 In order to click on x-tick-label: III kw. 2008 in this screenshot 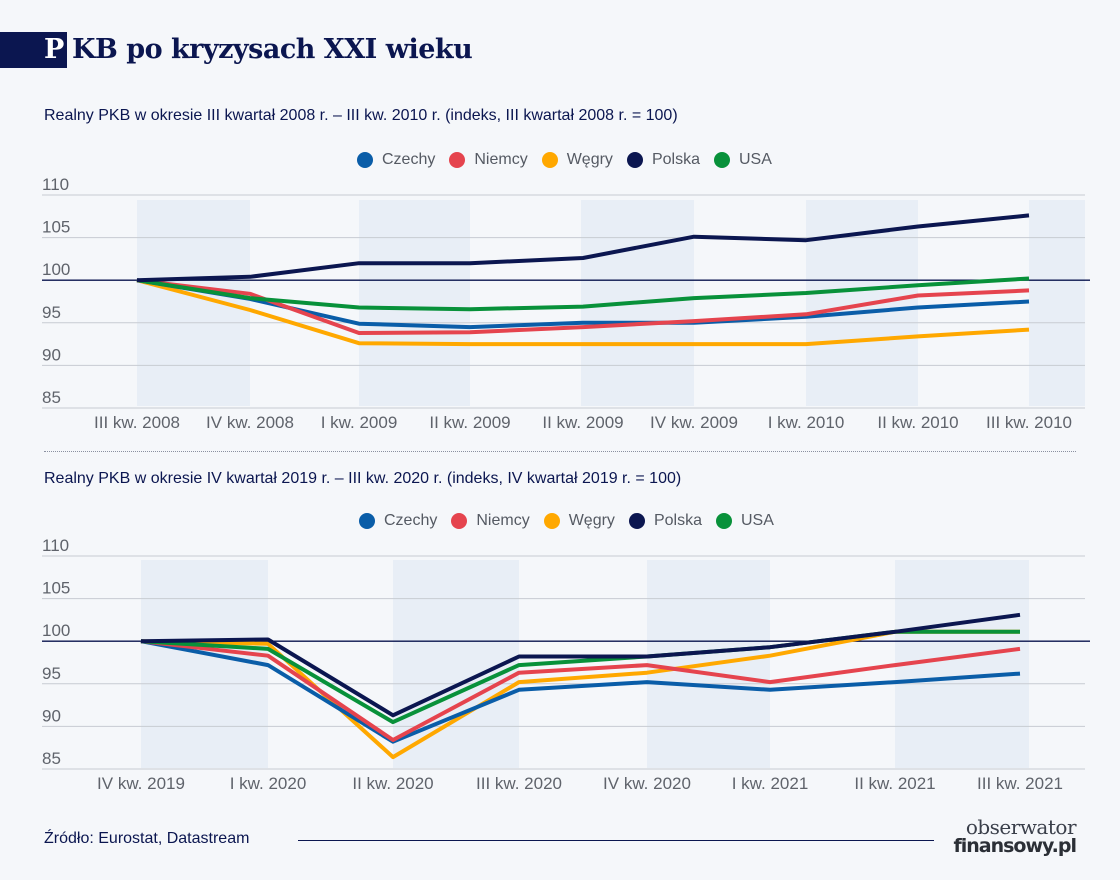, I will do `click(137, 422)`.